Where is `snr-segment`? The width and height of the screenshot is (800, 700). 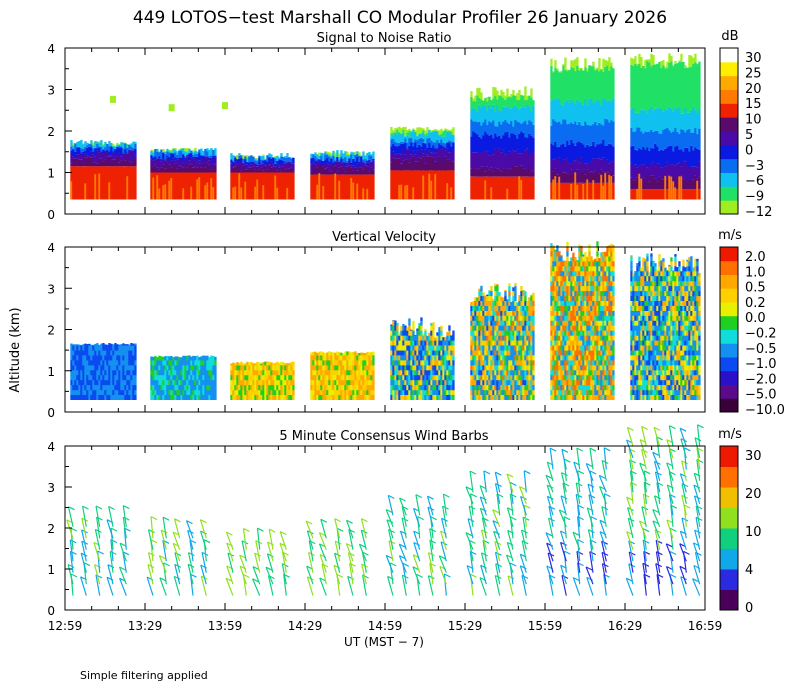 snr-segment is located at coordinates (582, 128).